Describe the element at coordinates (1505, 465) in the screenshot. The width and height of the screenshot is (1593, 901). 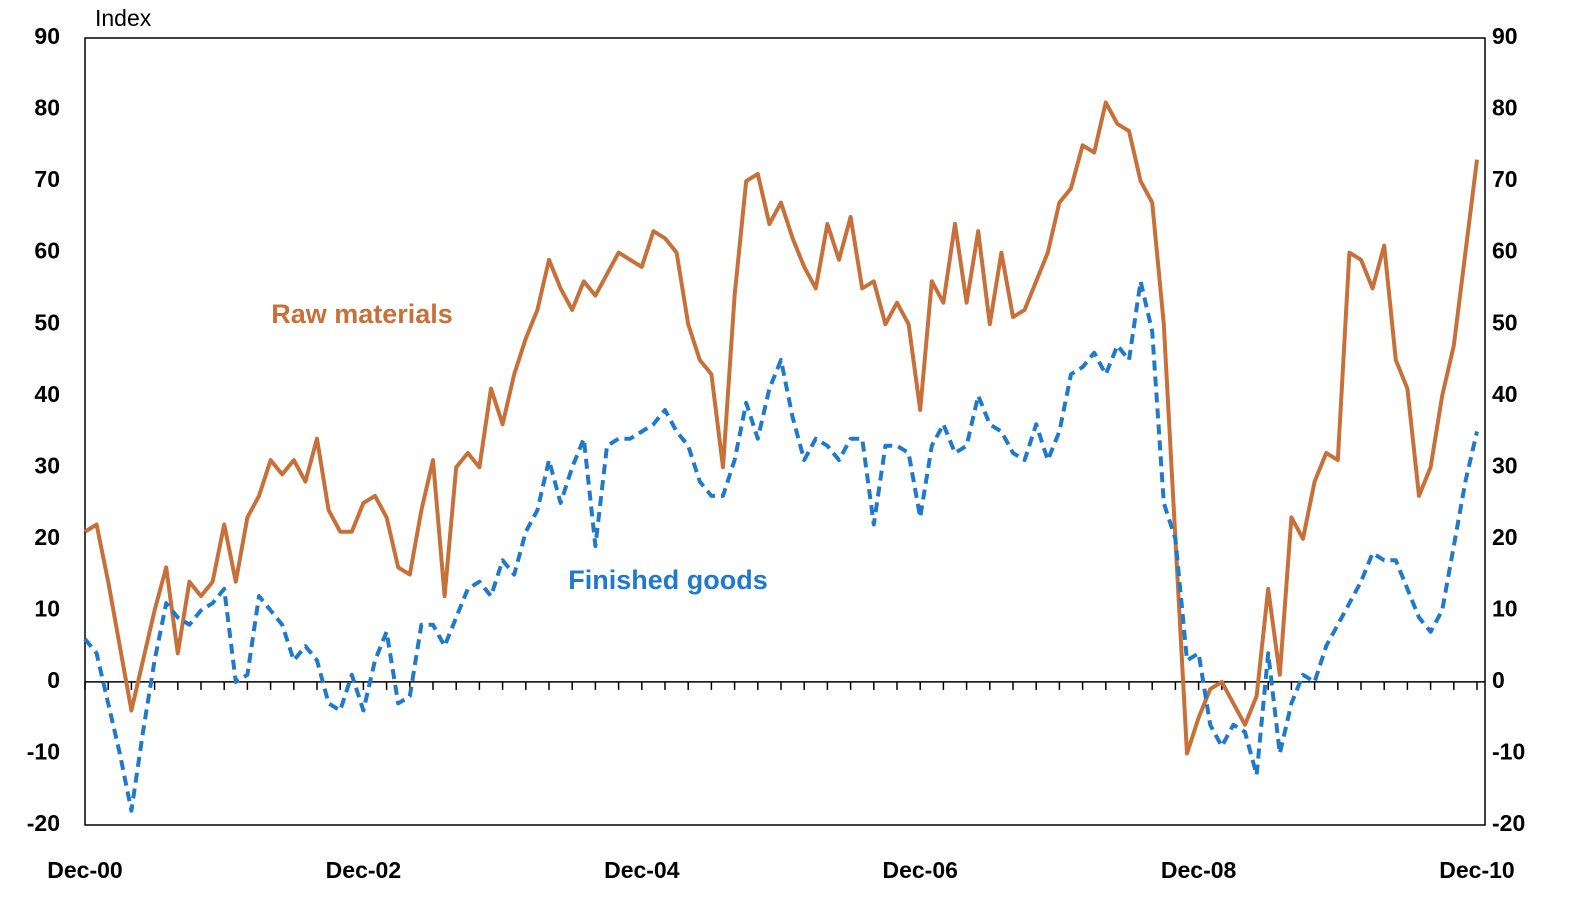
I see `y2-tick-label: 30` at that location.